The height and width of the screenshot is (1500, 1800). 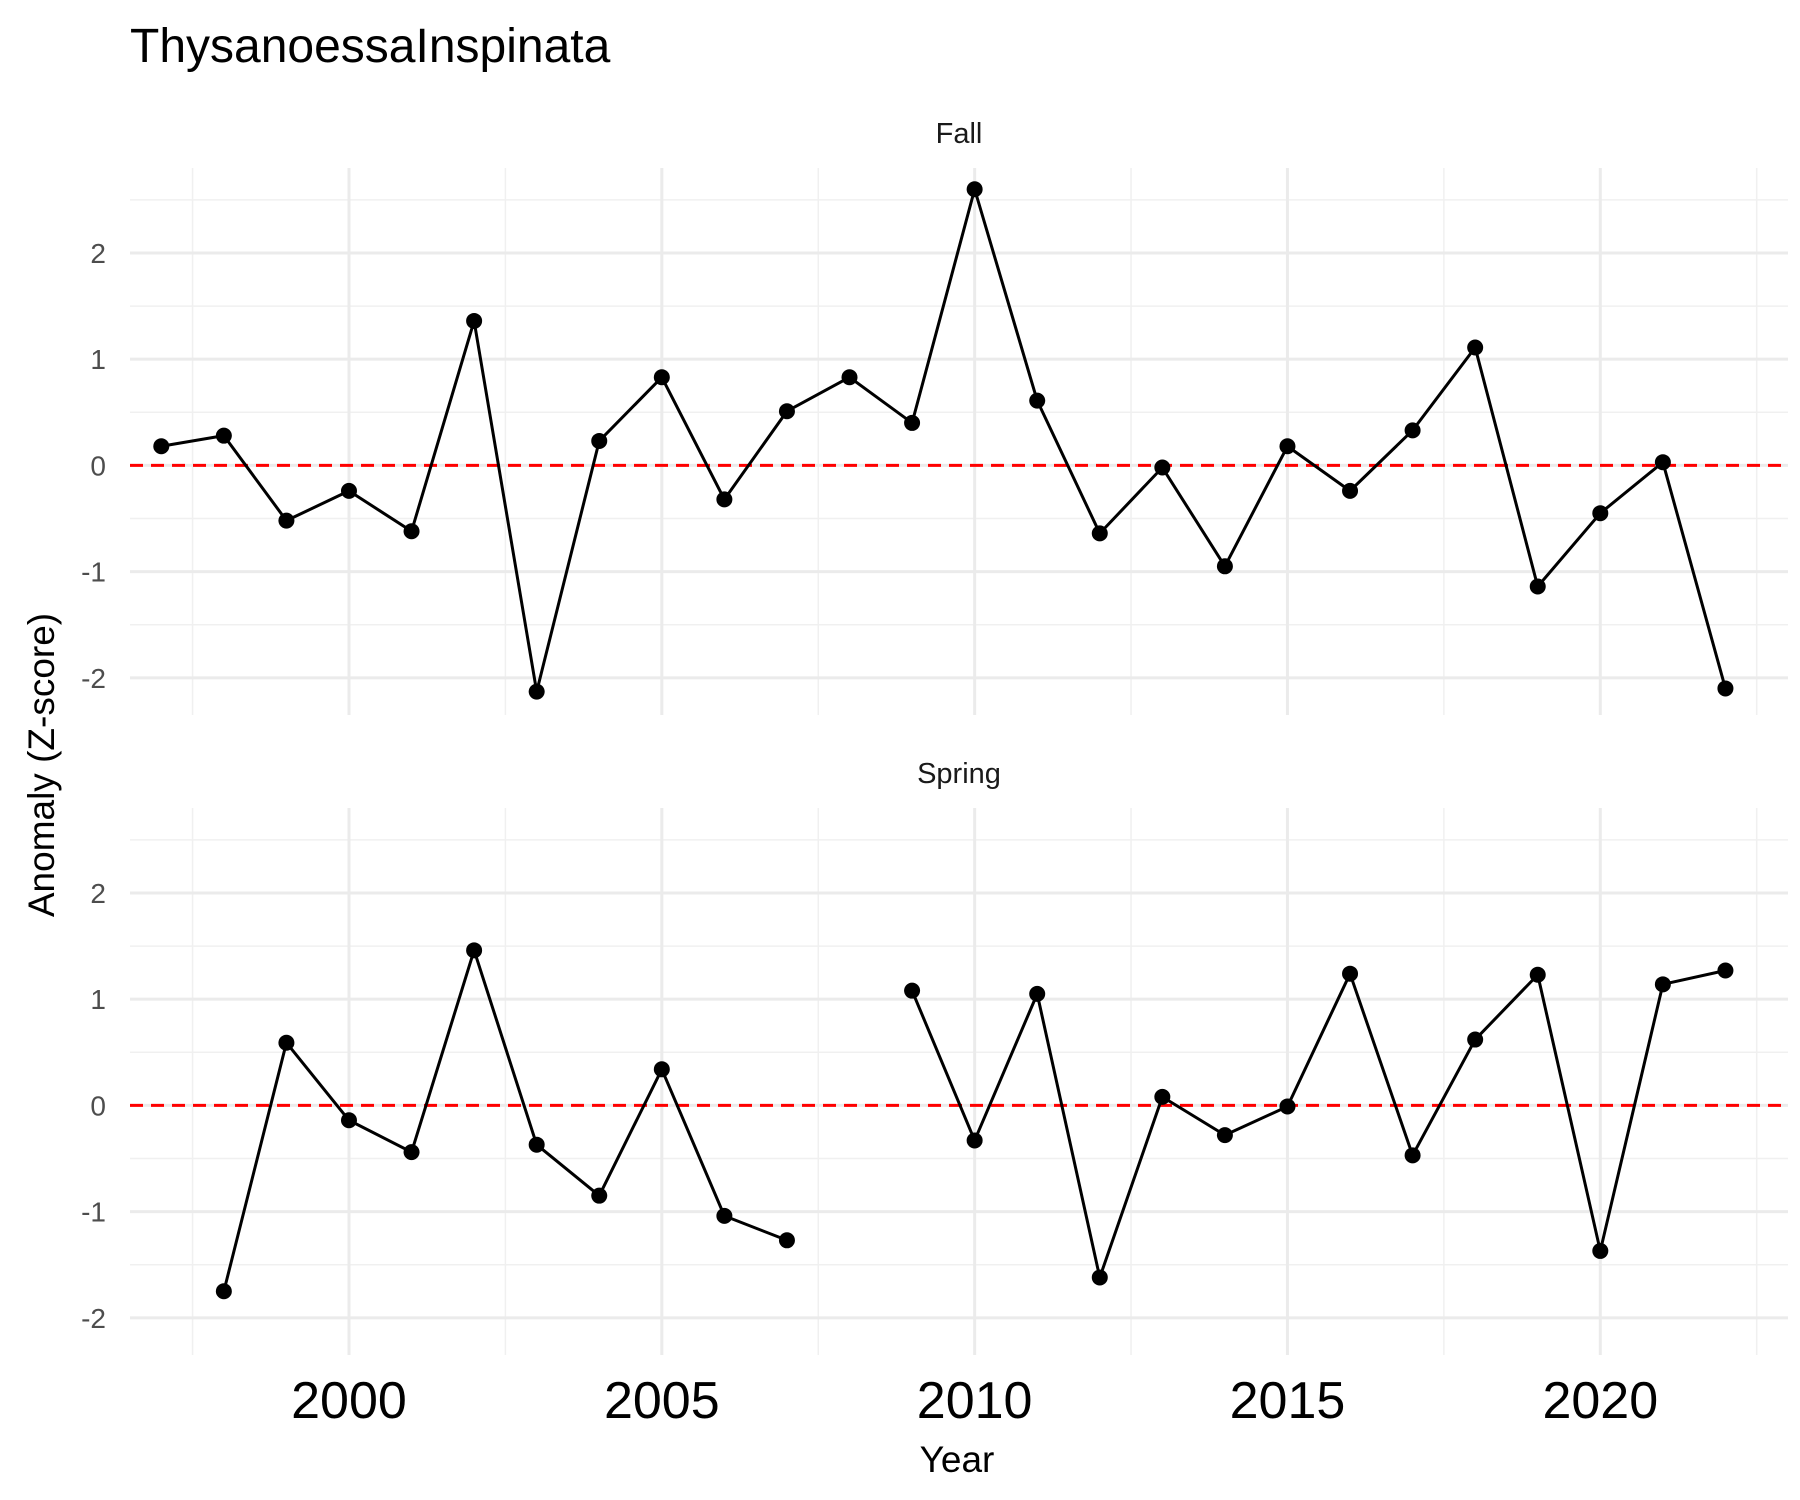 I want to click on strip-label: Fall, so click(x=959, y=134).